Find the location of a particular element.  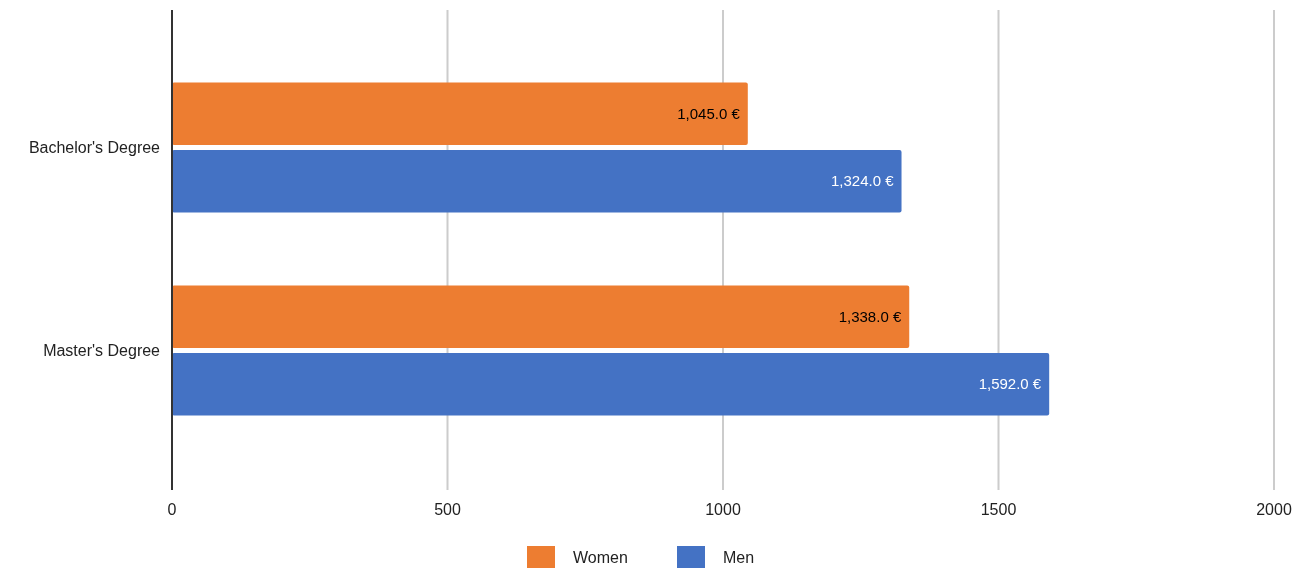

data-label: 1,338.0 € is located at coordinates (870, 317).